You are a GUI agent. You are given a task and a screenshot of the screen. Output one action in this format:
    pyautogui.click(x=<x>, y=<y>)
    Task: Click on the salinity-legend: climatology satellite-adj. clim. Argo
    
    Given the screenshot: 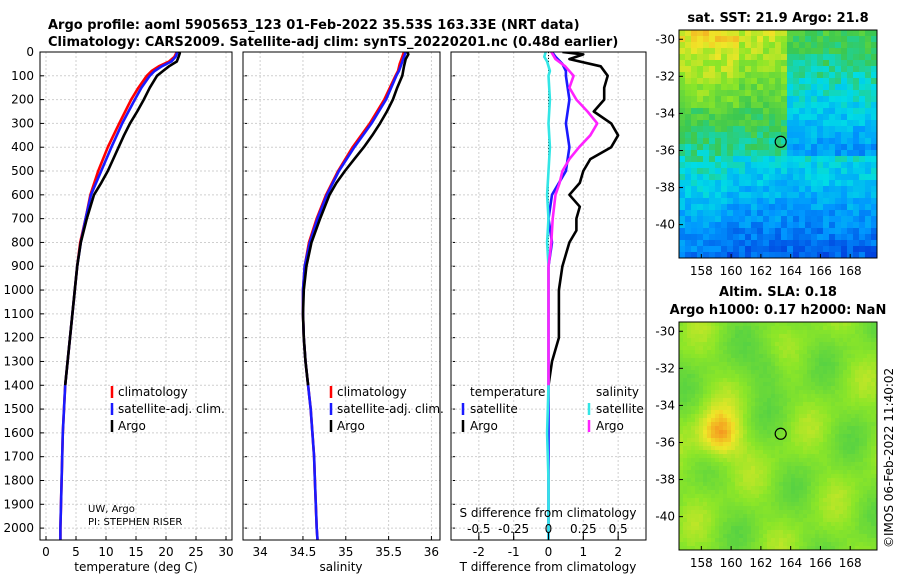 What is the action you would take?
    pyautogui.click(x=386, y=409)
    